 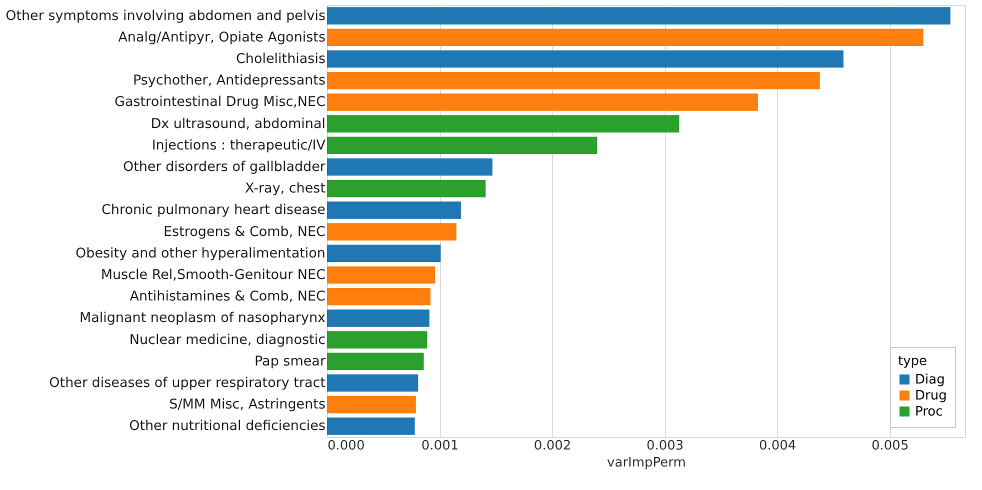 I want to click on x-tick-label: 0.001, so click(x=440, y=446).